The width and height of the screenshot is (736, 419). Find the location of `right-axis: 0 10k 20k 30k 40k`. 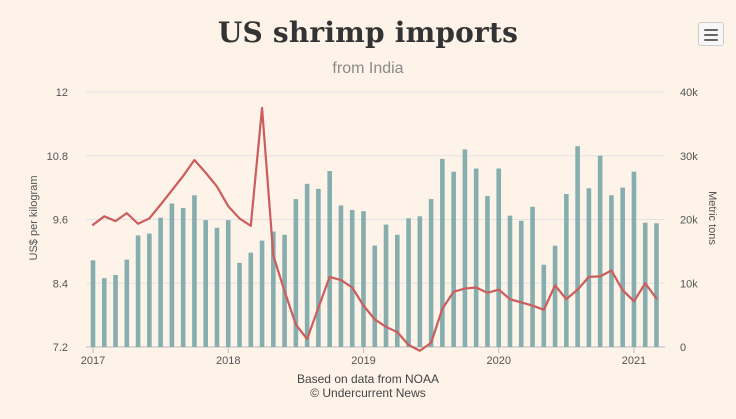

right-axis: 0 10k 20k 30k 40k is located at coordinates (689, 220).